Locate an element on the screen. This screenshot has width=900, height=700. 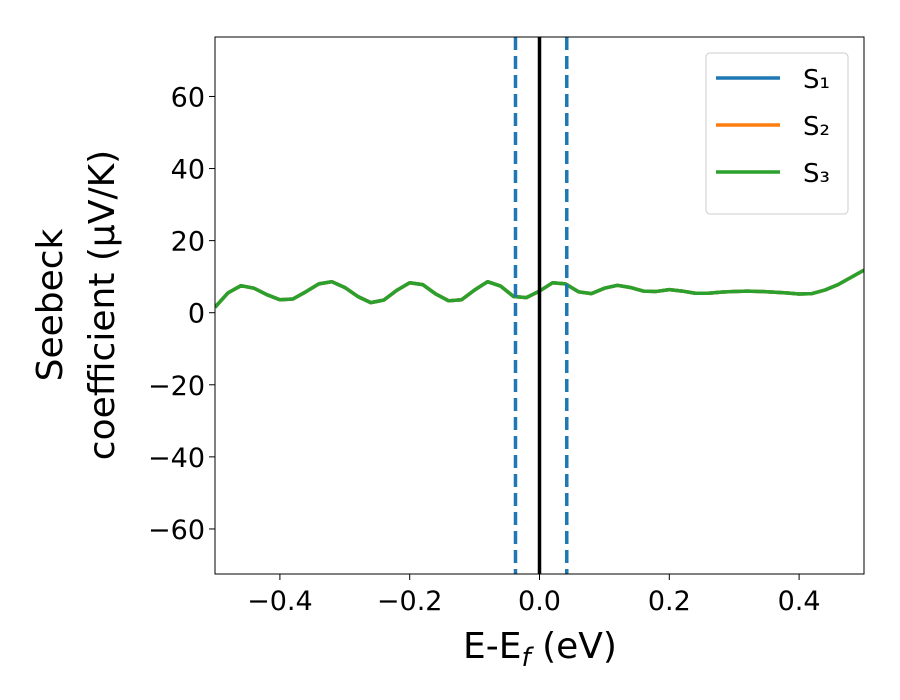
legend-label: S₂ is located at coordinates (816, 127).